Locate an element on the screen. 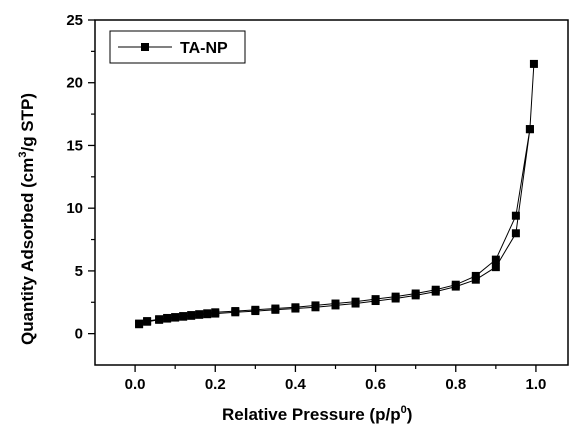 This screenshot has height=425, width=569. y-tick-label: 25 is located at coordinates (74, 20).